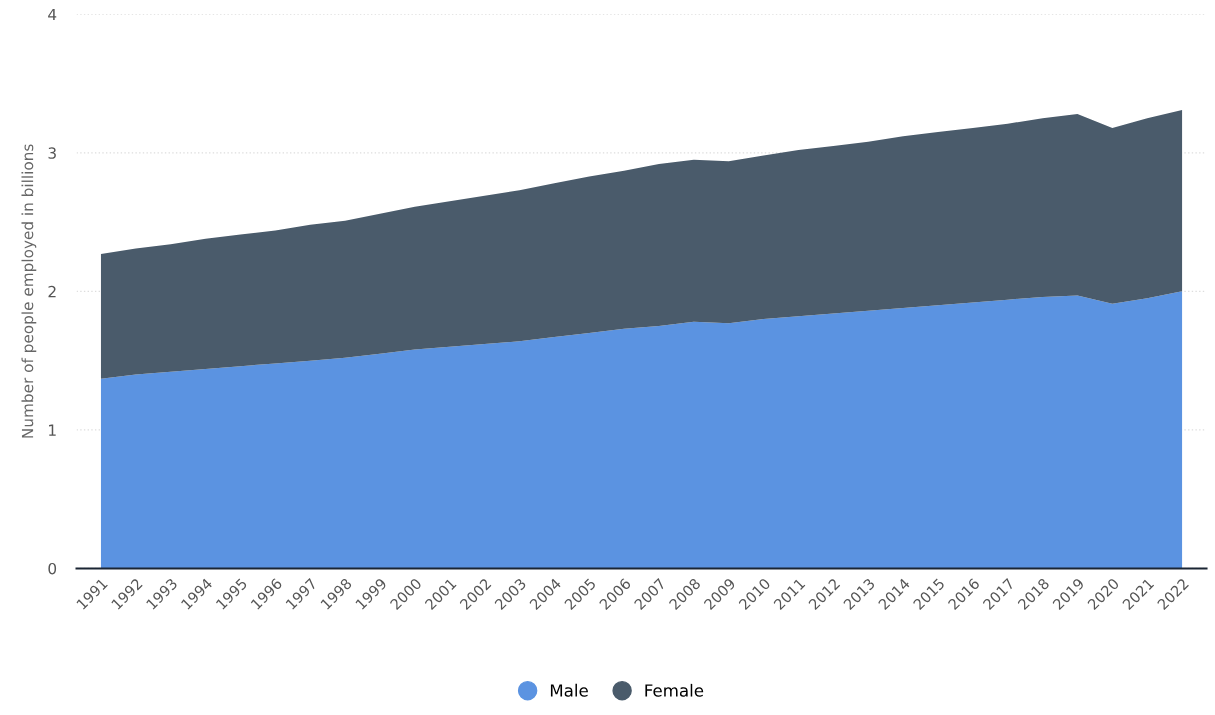  What do you see at coordinates (52, 430) in the screenshot?
I see `y-tick-label: 1` at bounding box center [52, 430].